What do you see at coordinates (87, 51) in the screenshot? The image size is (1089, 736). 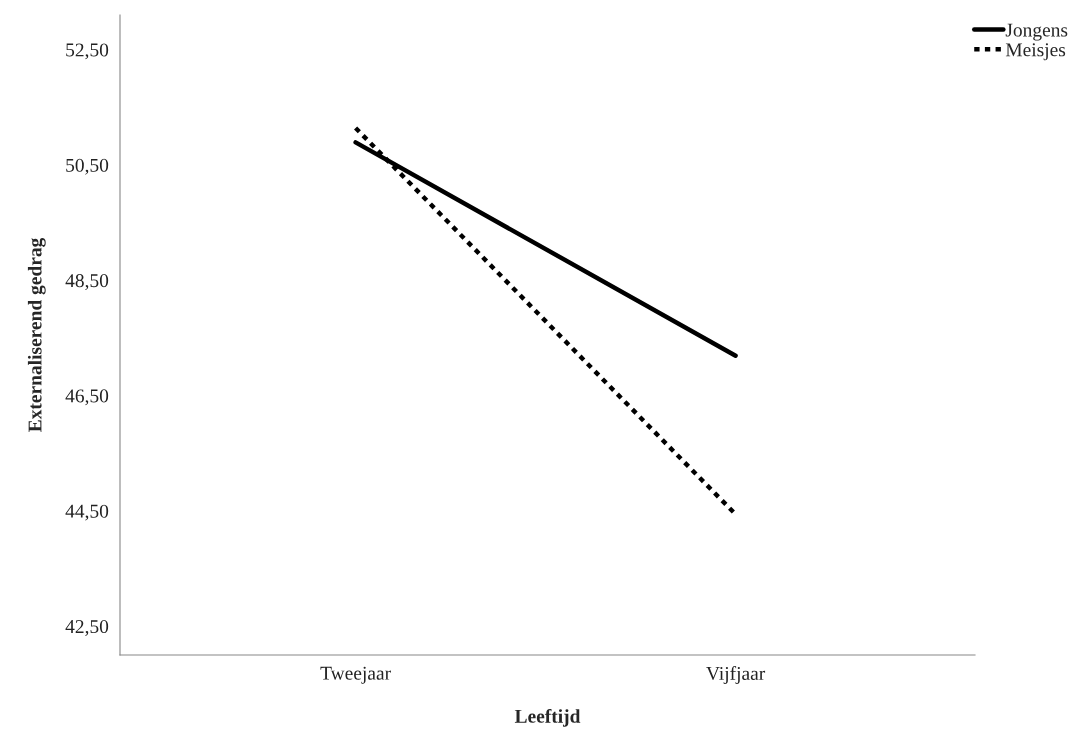 I see `y-tick-label: 52,50` at bounding box center [87, 51].